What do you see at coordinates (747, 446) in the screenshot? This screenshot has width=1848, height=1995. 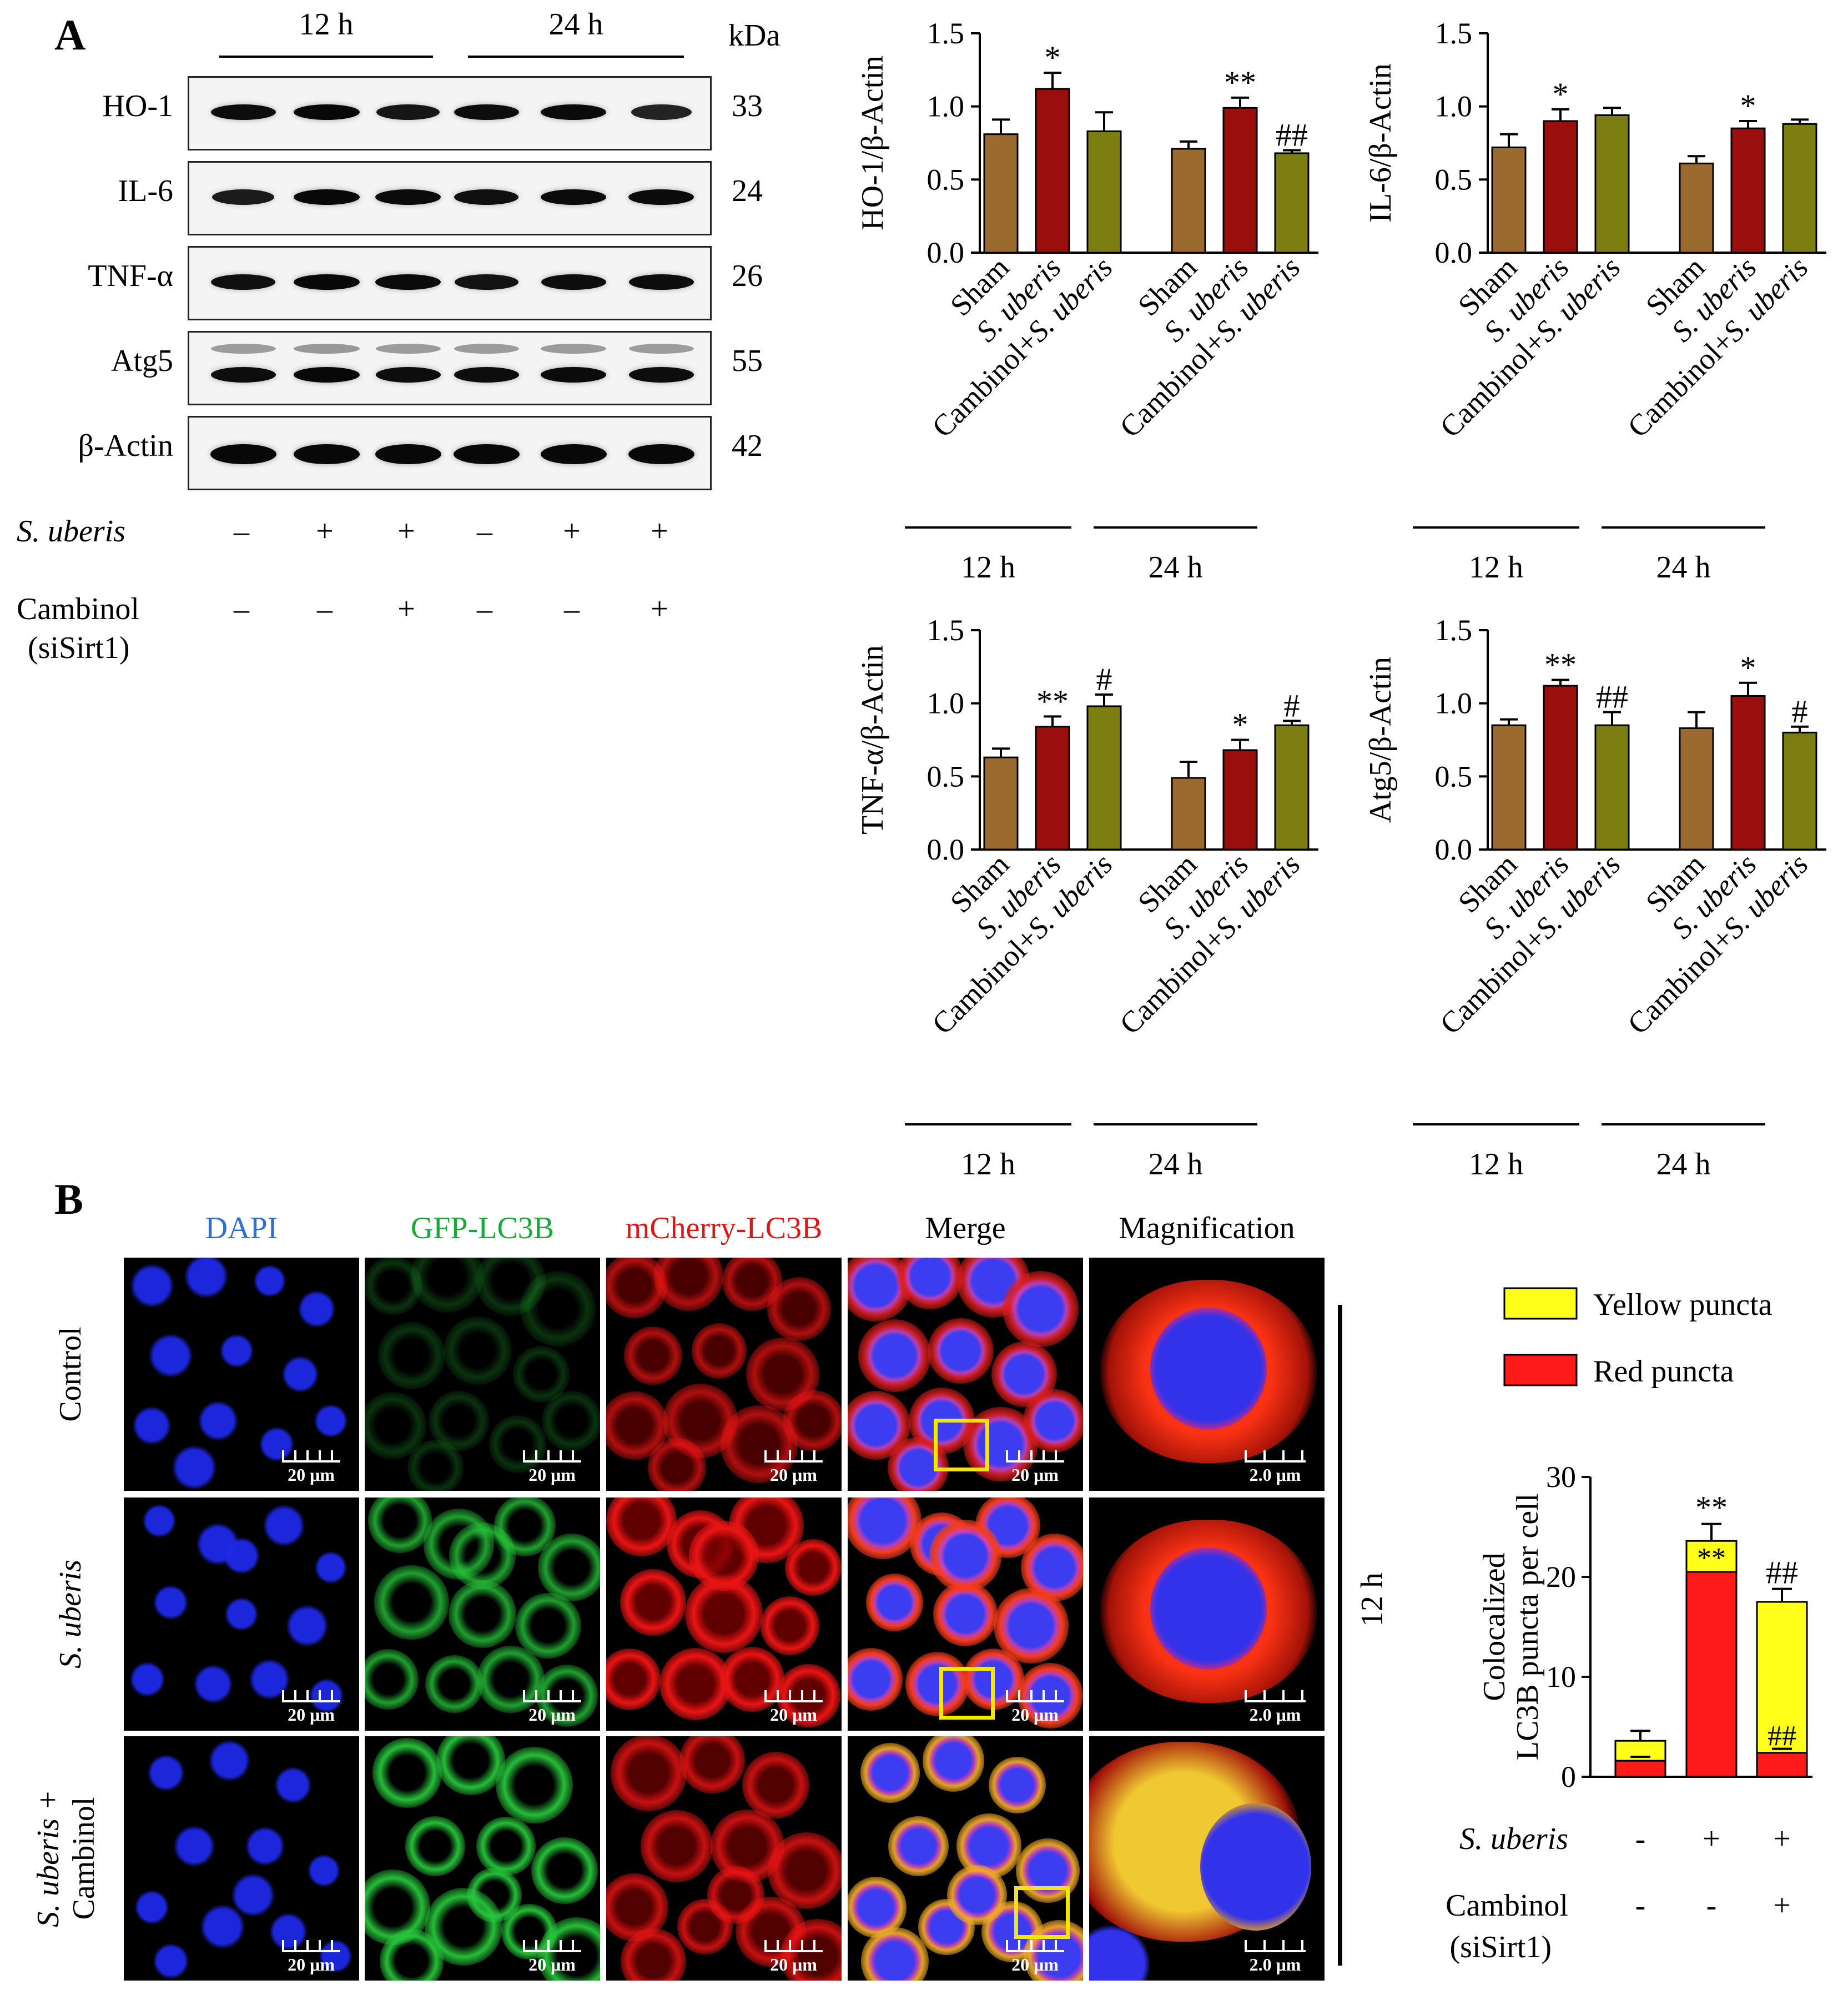 I see `blot-kda-value: 42` at bounding box center [747, 446].